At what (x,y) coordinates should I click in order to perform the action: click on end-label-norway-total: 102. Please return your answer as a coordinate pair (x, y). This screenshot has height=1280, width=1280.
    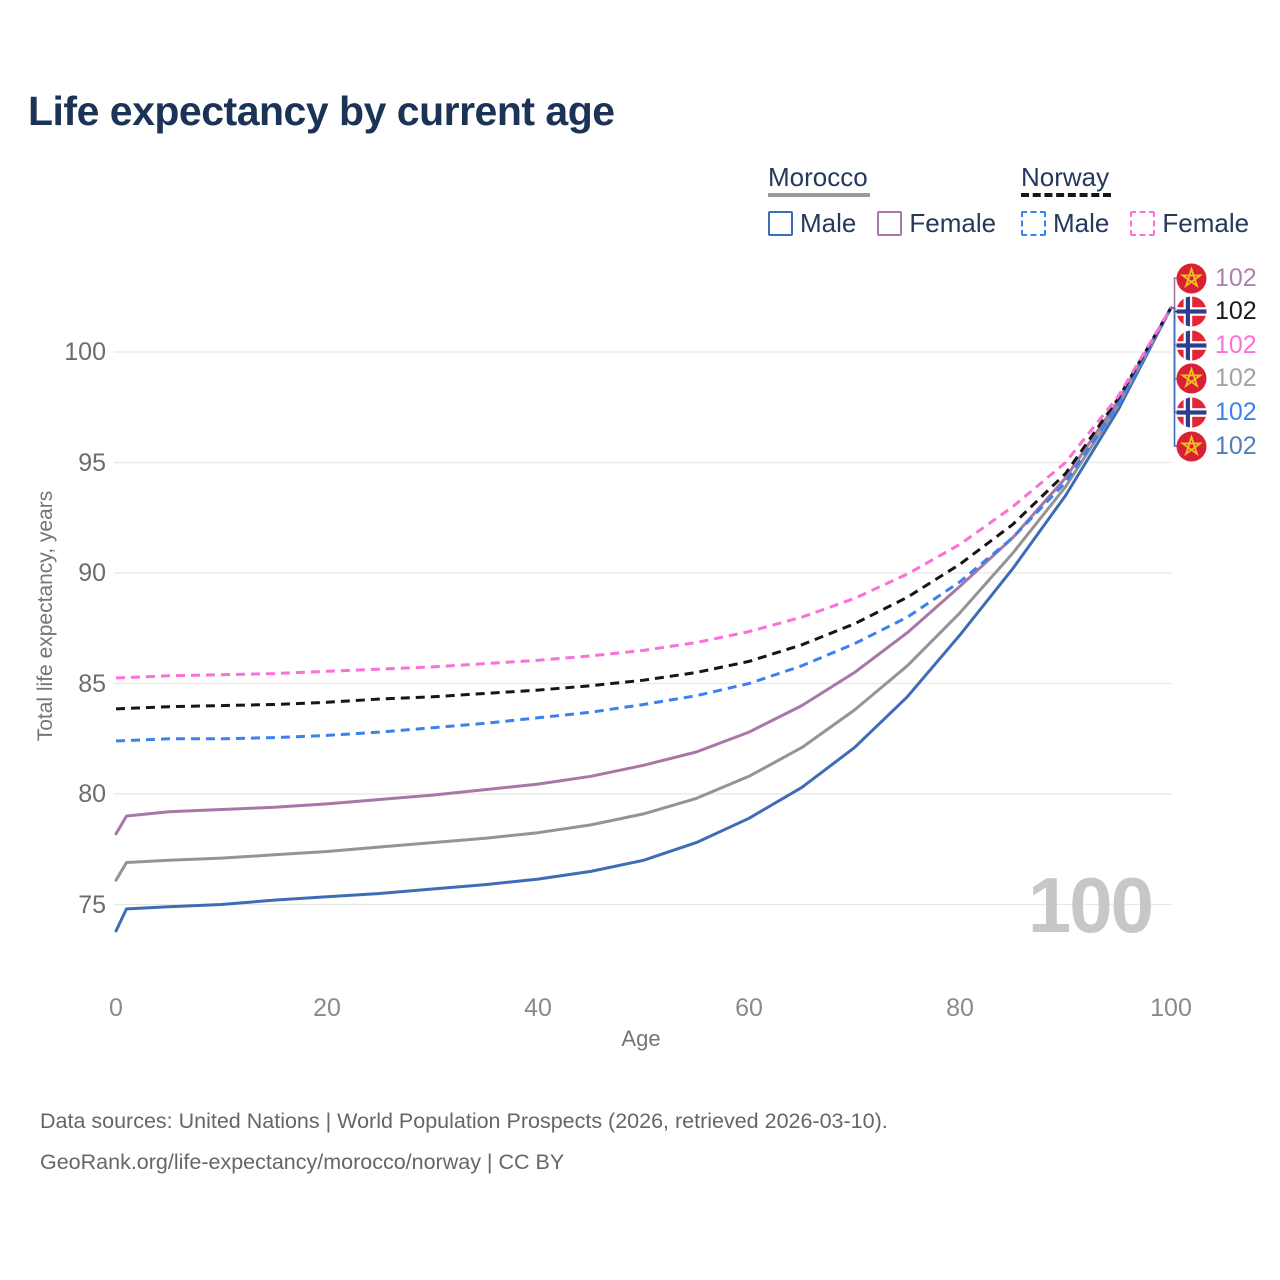
    Looking at the image, I should click on (1216, 311).